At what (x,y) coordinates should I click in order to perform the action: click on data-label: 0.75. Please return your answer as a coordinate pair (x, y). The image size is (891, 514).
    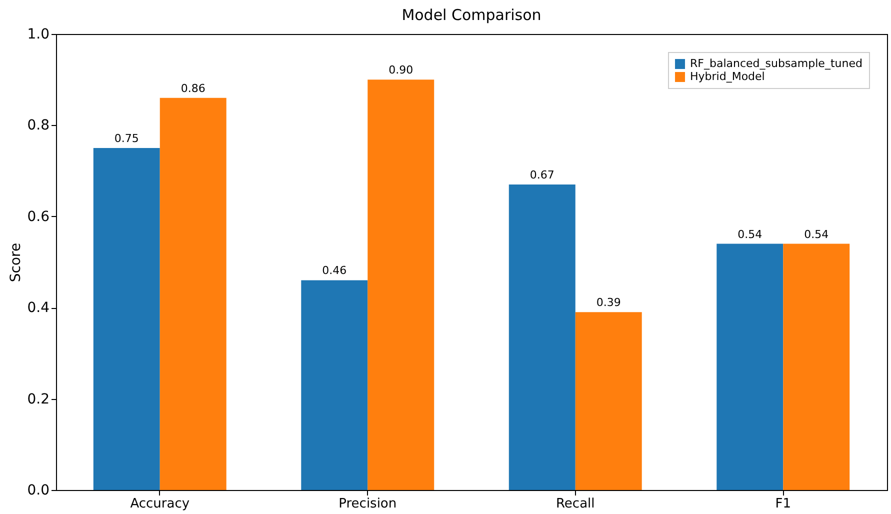
    Looking at the image, I should click on (126, 138).